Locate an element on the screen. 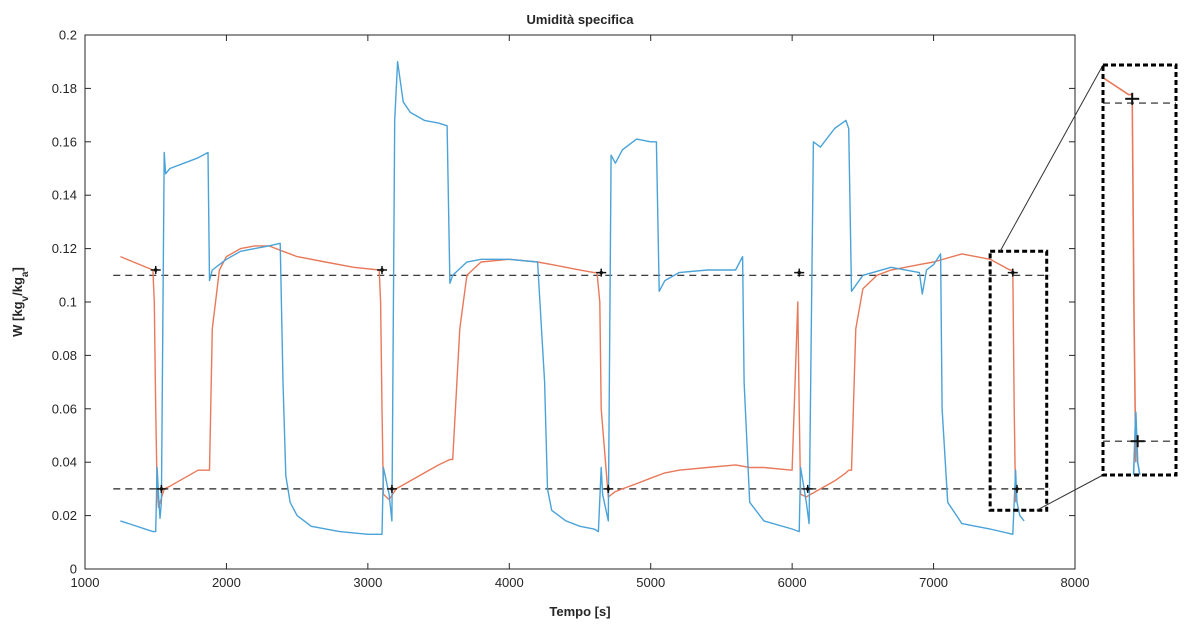 This screenshot has width=1187, height=626. x-tick-label: 5000 is located at coordinates (650, 582).